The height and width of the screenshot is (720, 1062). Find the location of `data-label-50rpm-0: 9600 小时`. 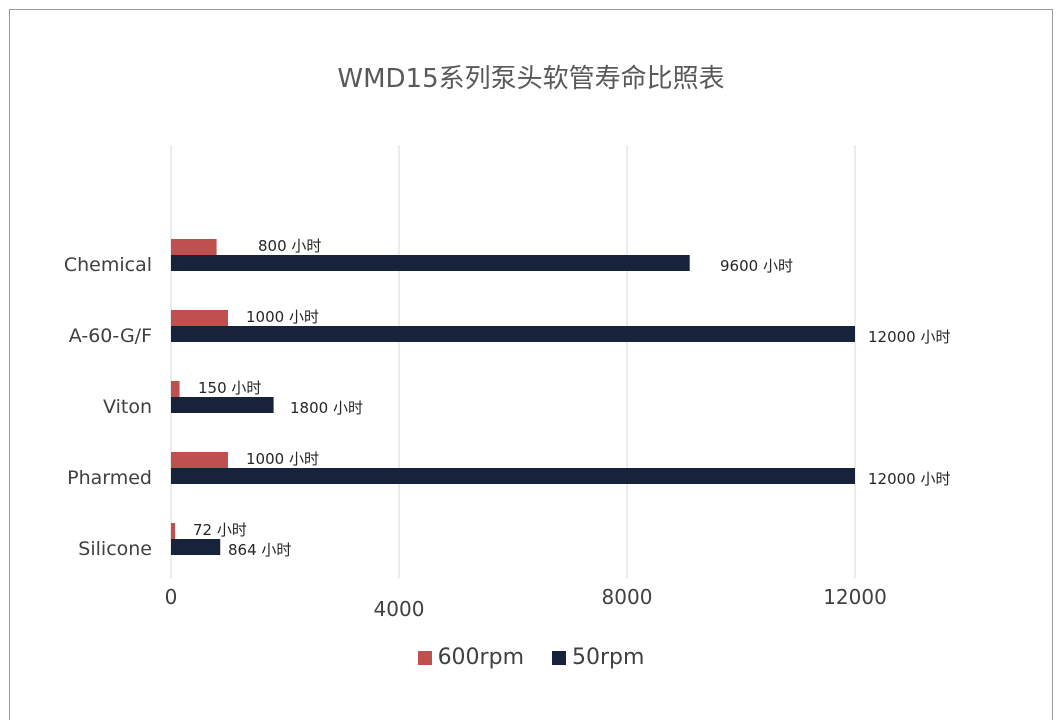

data-label-50rpm-0: 9600 小时 is located at coordinates (756, 266).